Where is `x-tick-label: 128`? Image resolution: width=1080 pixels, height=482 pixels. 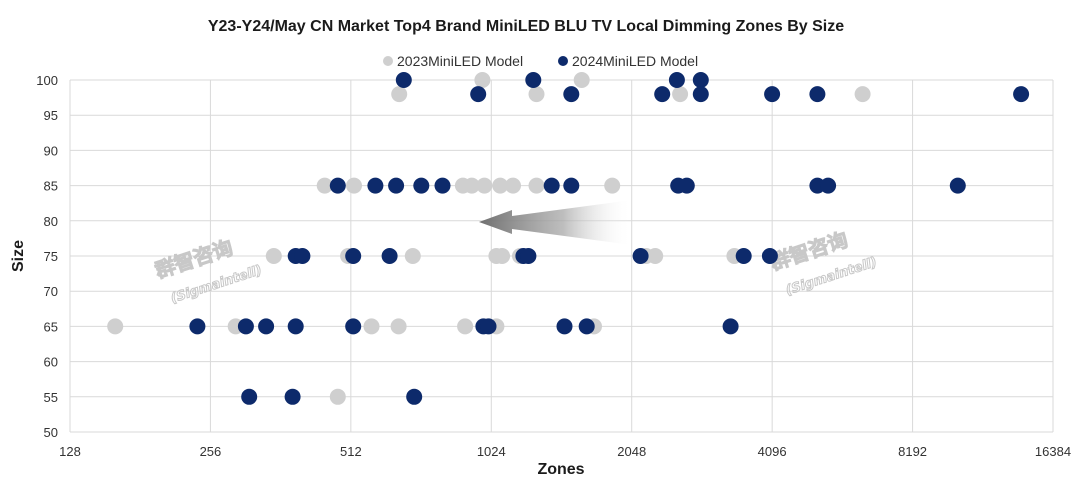 x-tick-label: 128 is located at coordinates (70, 451).